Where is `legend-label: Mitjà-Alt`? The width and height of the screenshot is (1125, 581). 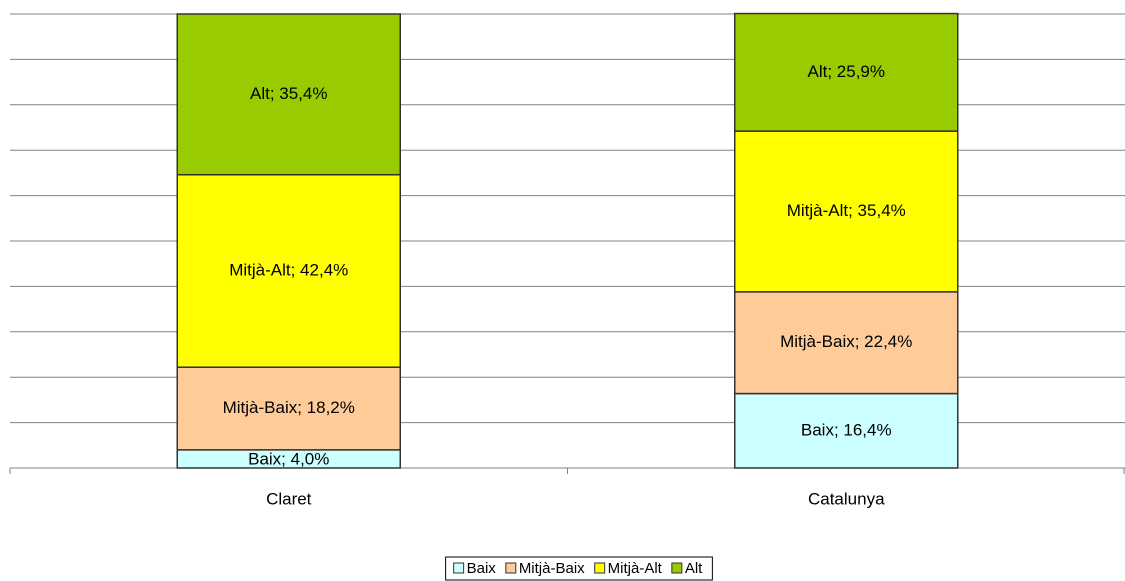 legend-label: Mitjà-Alt is located at coordinates (635, 568).